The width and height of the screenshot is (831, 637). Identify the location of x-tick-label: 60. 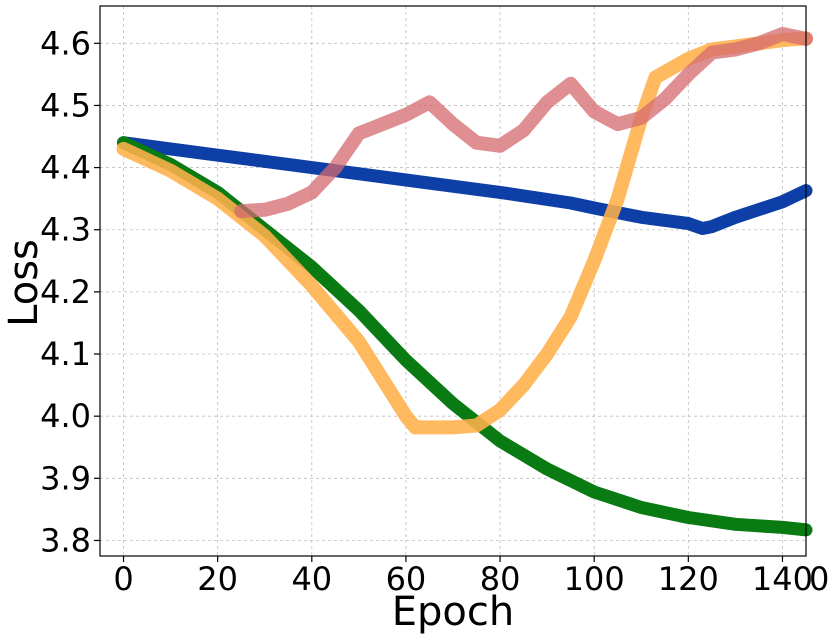
(406, 579).